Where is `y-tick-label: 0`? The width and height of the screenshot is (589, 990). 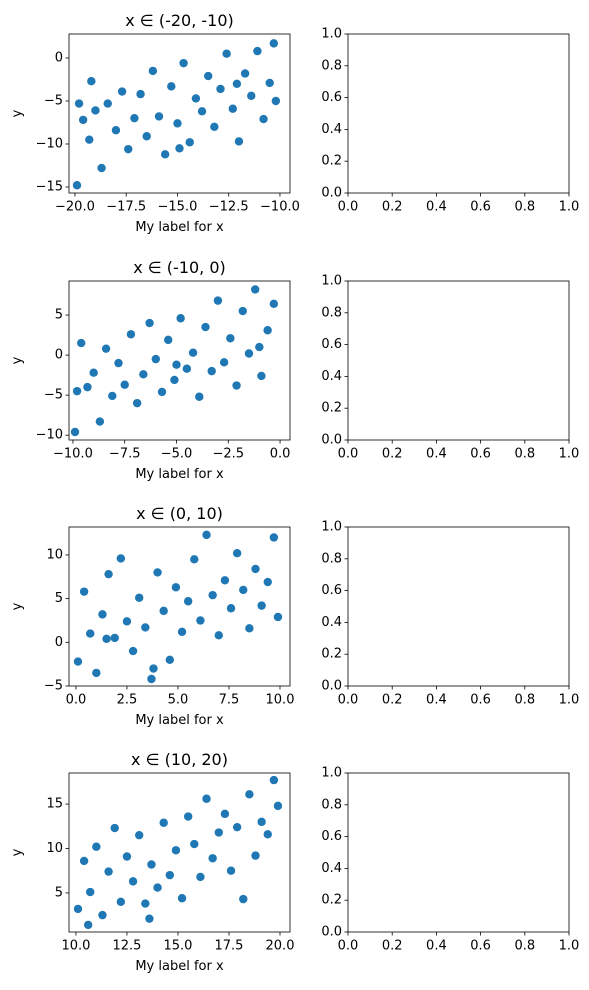 y-tick-label: 0 is located at coordinates (59, 355).